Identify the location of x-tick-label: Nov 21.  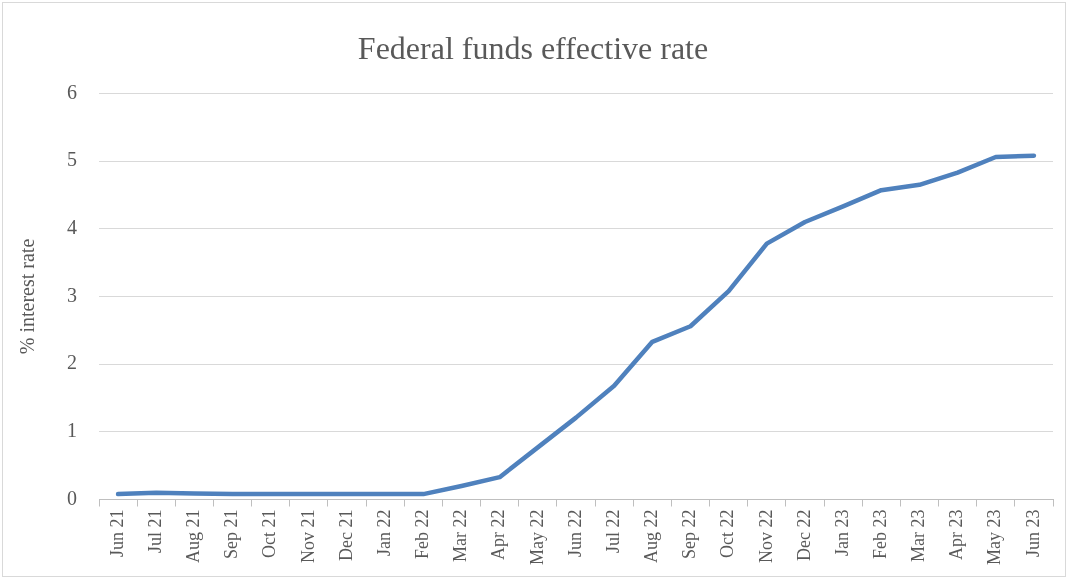
(307, 536).